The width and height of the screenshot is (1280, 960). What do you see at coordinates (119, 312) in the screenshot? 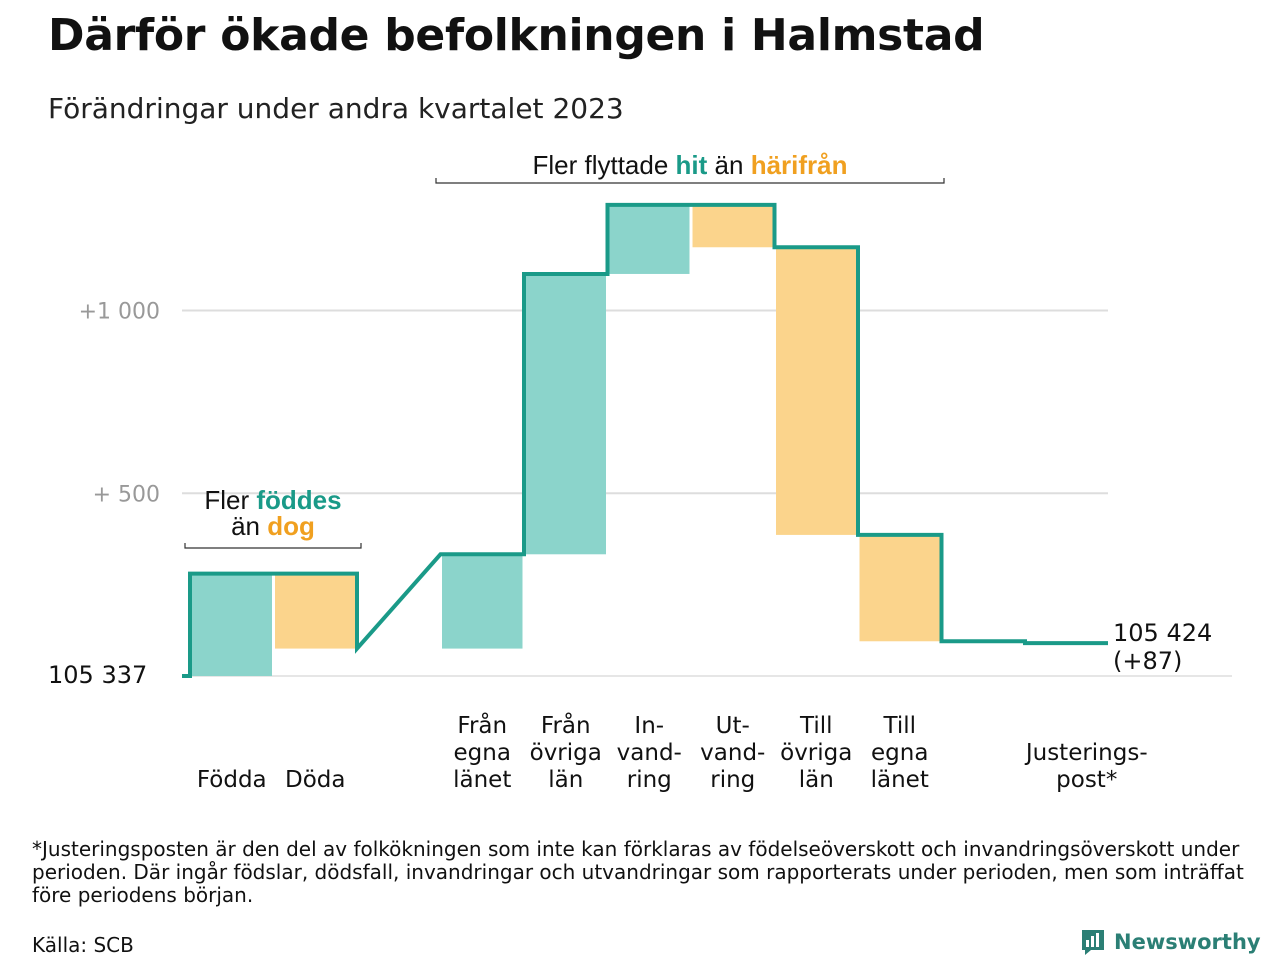
I see `y-tick-label: +1 000` at bounding box center [119, 312].